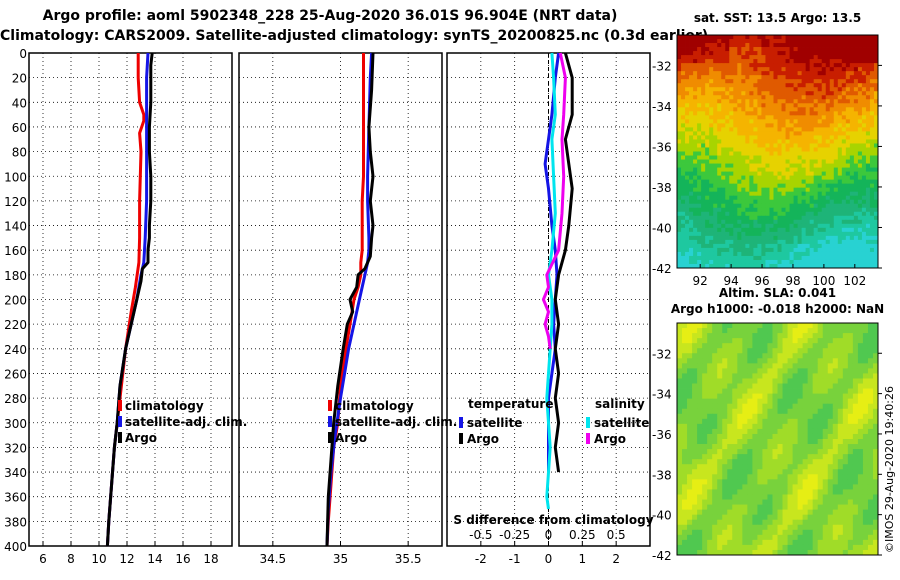 The height and width of the screenshot is (580, 900). Describe the element at coordinates (15, 301) in the screenshot. I see `y-tick-label: 200` at that location.